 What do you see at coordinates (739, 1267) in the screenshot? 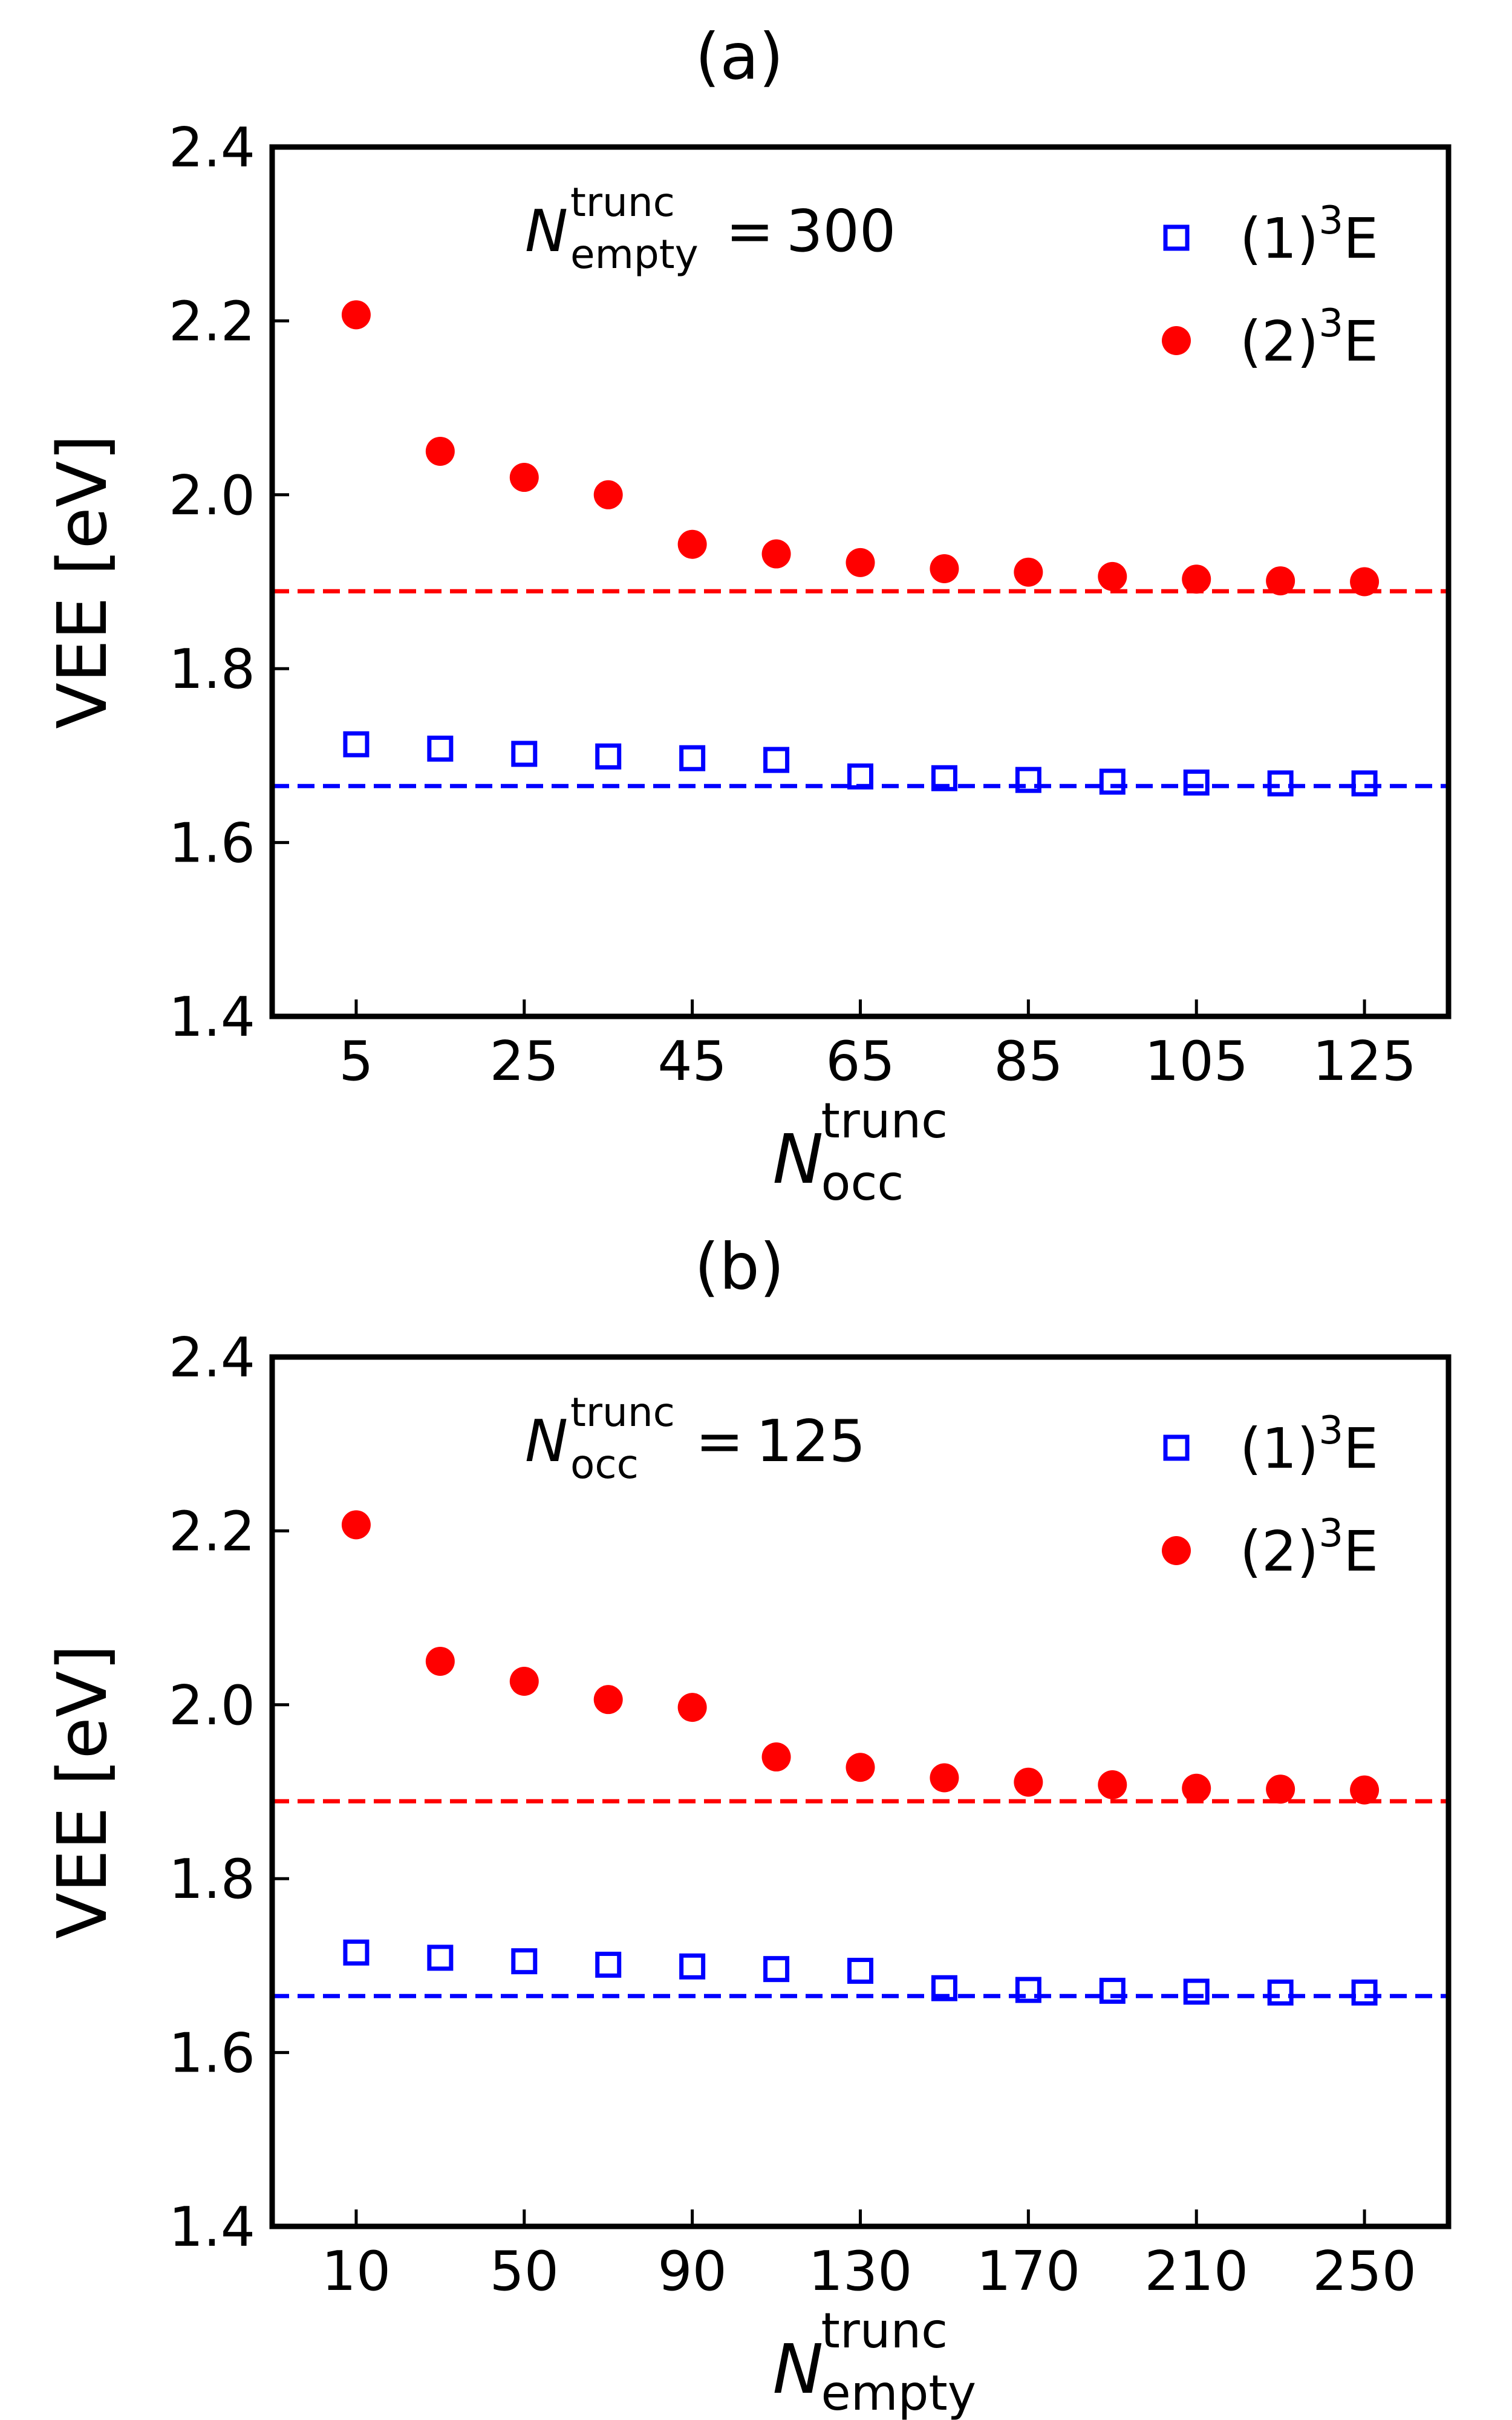
I see `panel-title: (b)` at bounding box center [739, 1267].